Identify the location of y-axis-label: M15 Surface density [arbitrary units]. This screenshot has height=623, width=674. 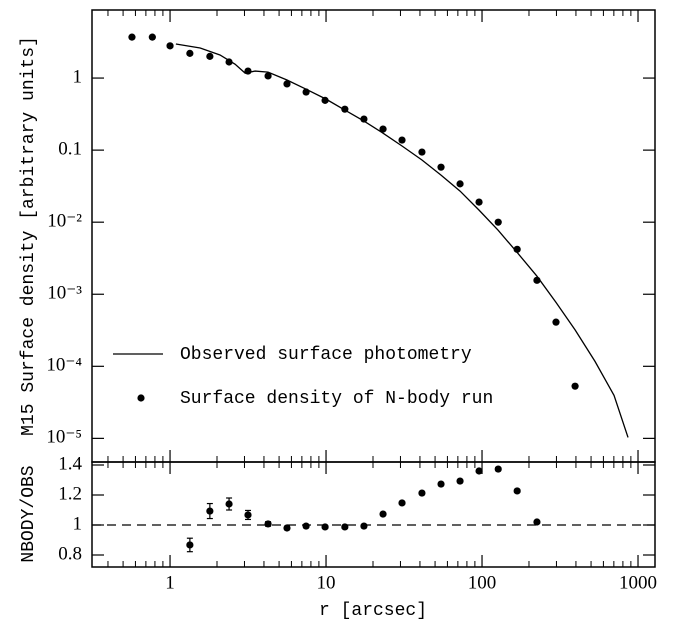
(29, 236).